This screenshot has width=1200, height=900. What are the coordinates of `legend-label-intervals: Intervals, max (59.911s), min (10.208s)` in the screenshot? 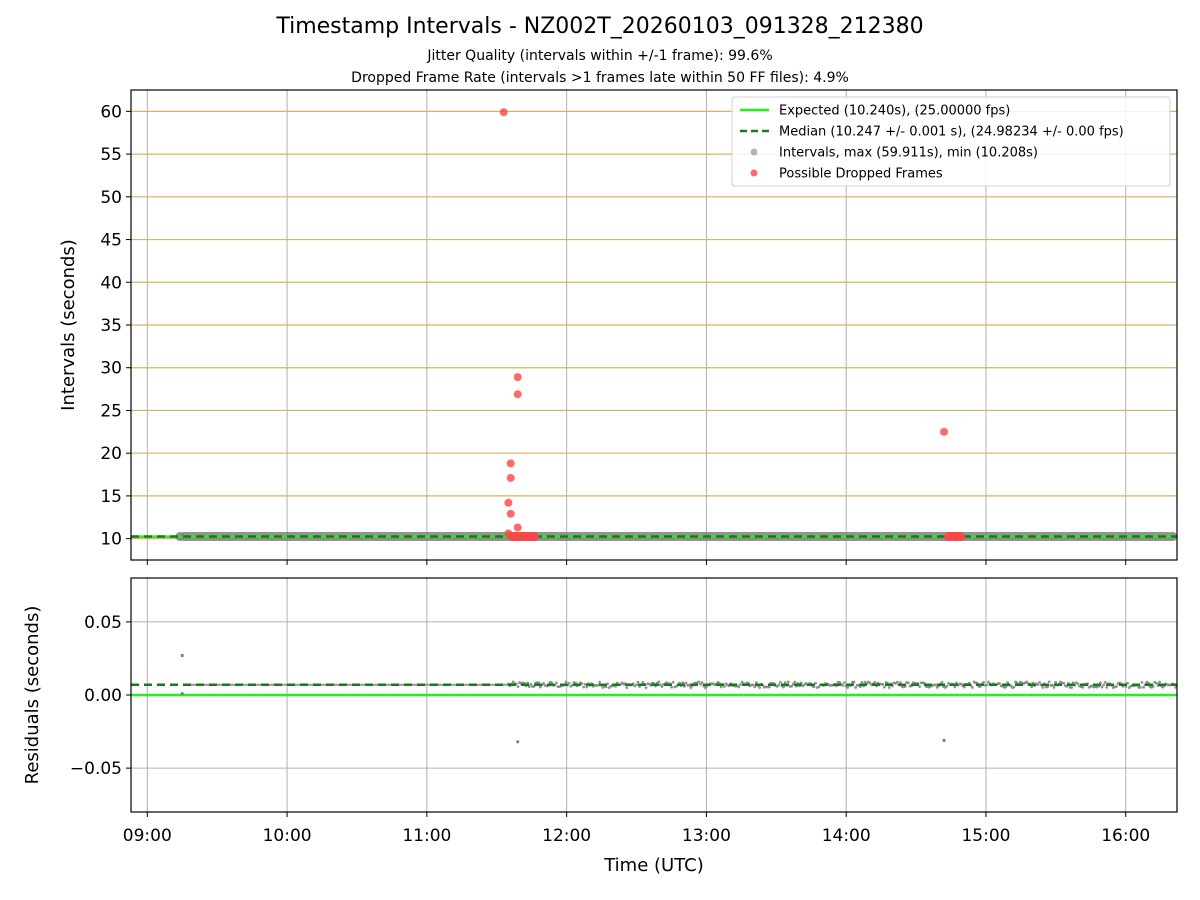 It's located at (908, 153).